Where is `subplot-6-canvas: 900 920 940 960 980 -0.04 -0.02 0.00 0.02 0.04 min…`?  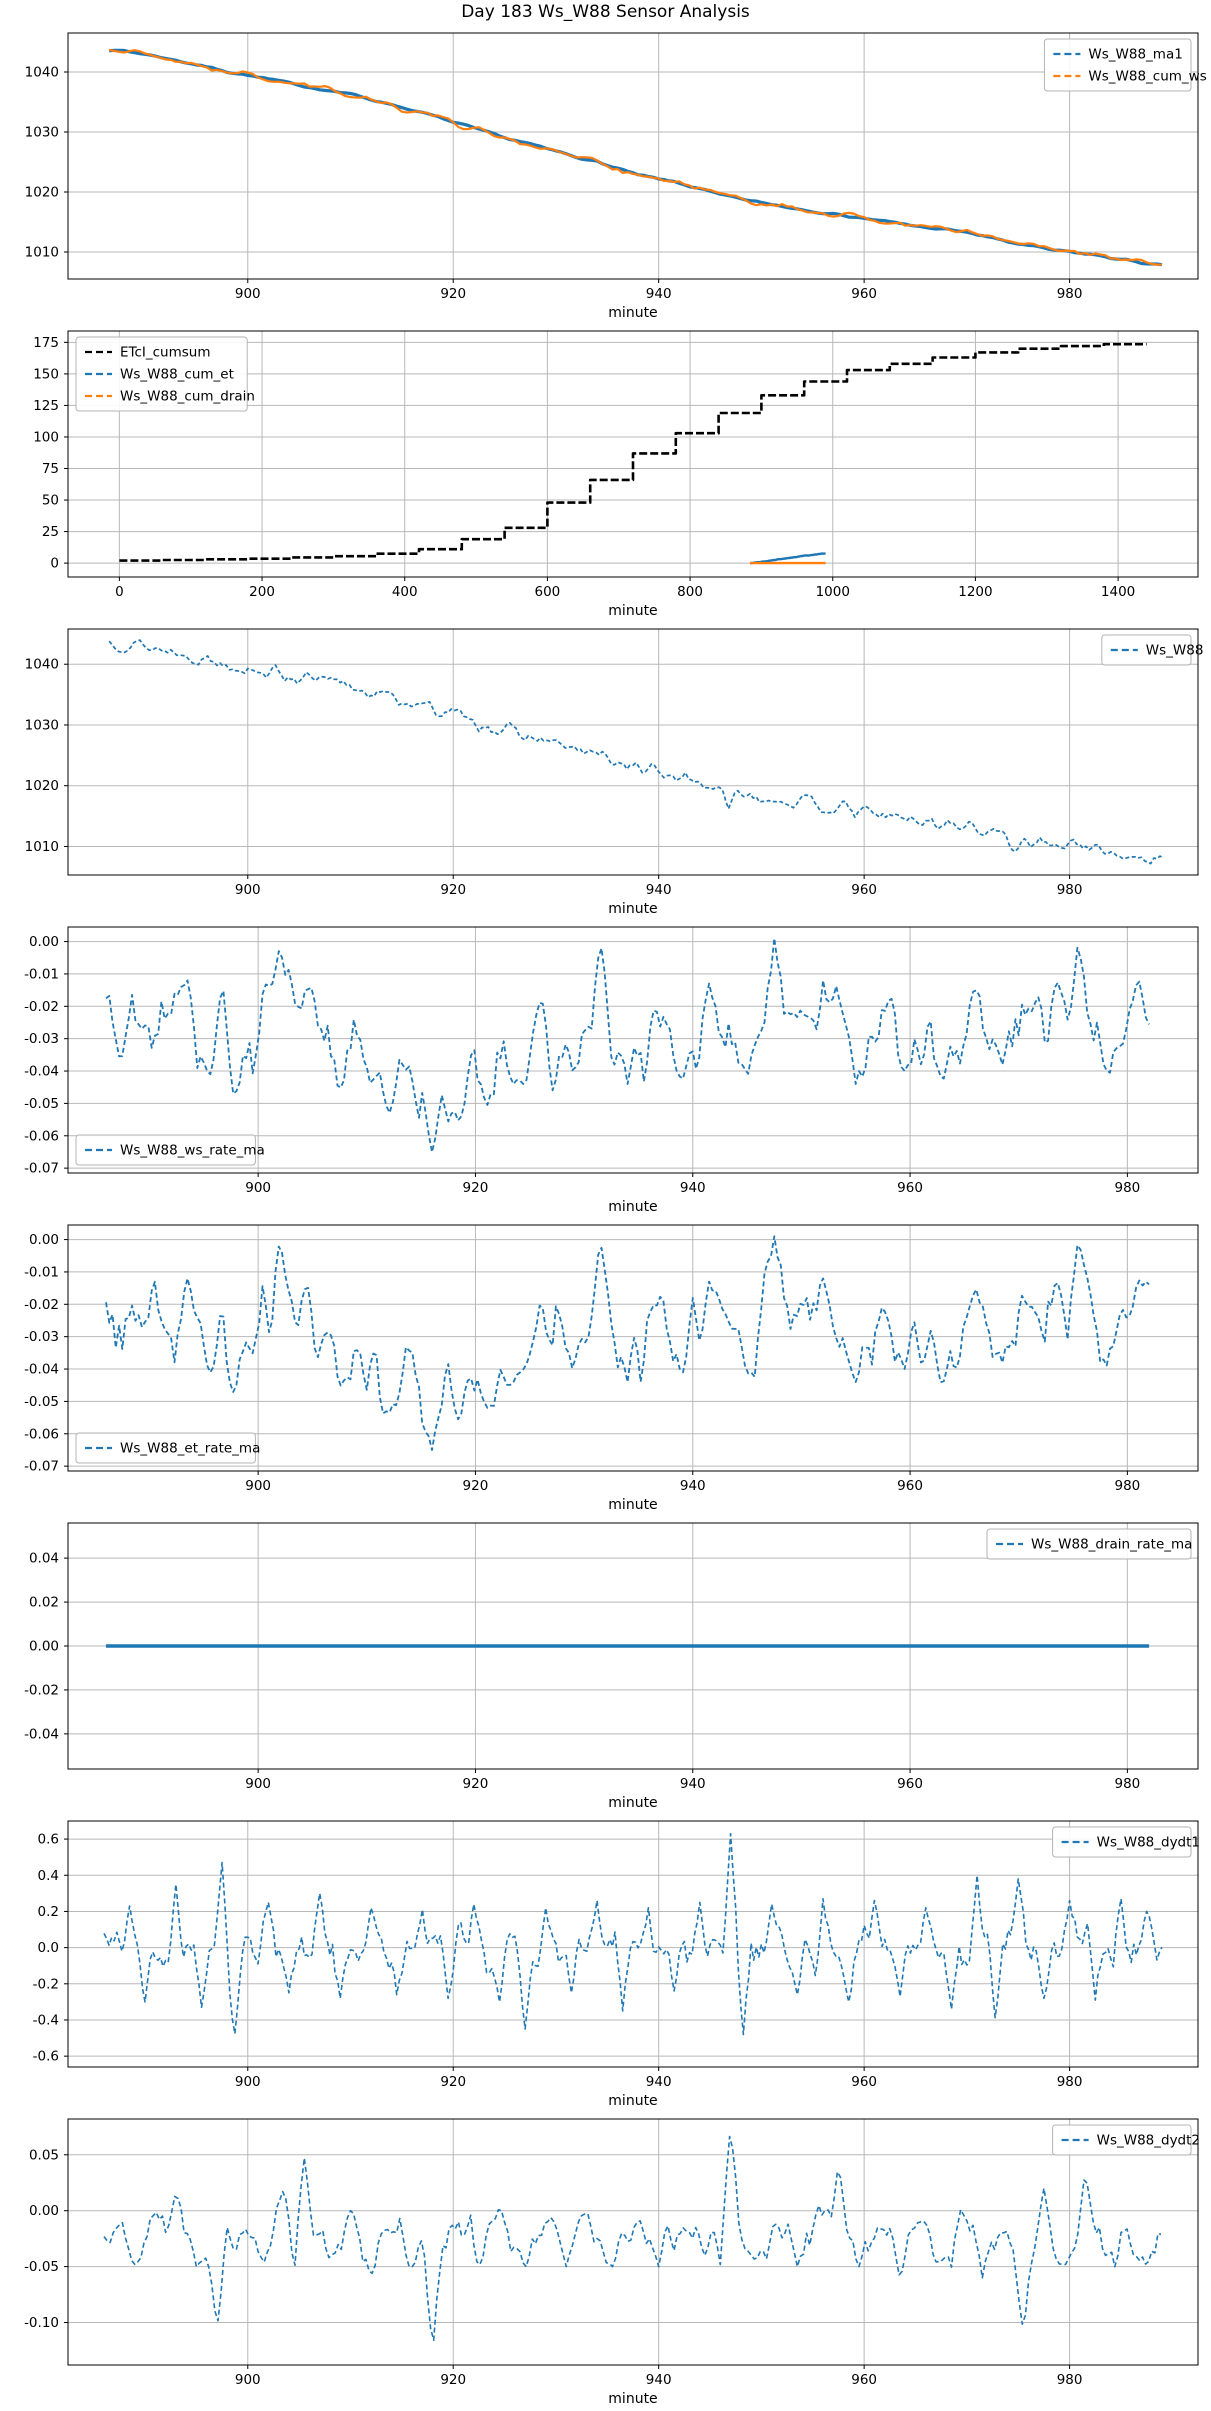
subplot-6-canvas: 900 920 940 960 980 -0.04 -0.02 0.00 0.02 0.04 min… is located at coordinates (605, 1664).